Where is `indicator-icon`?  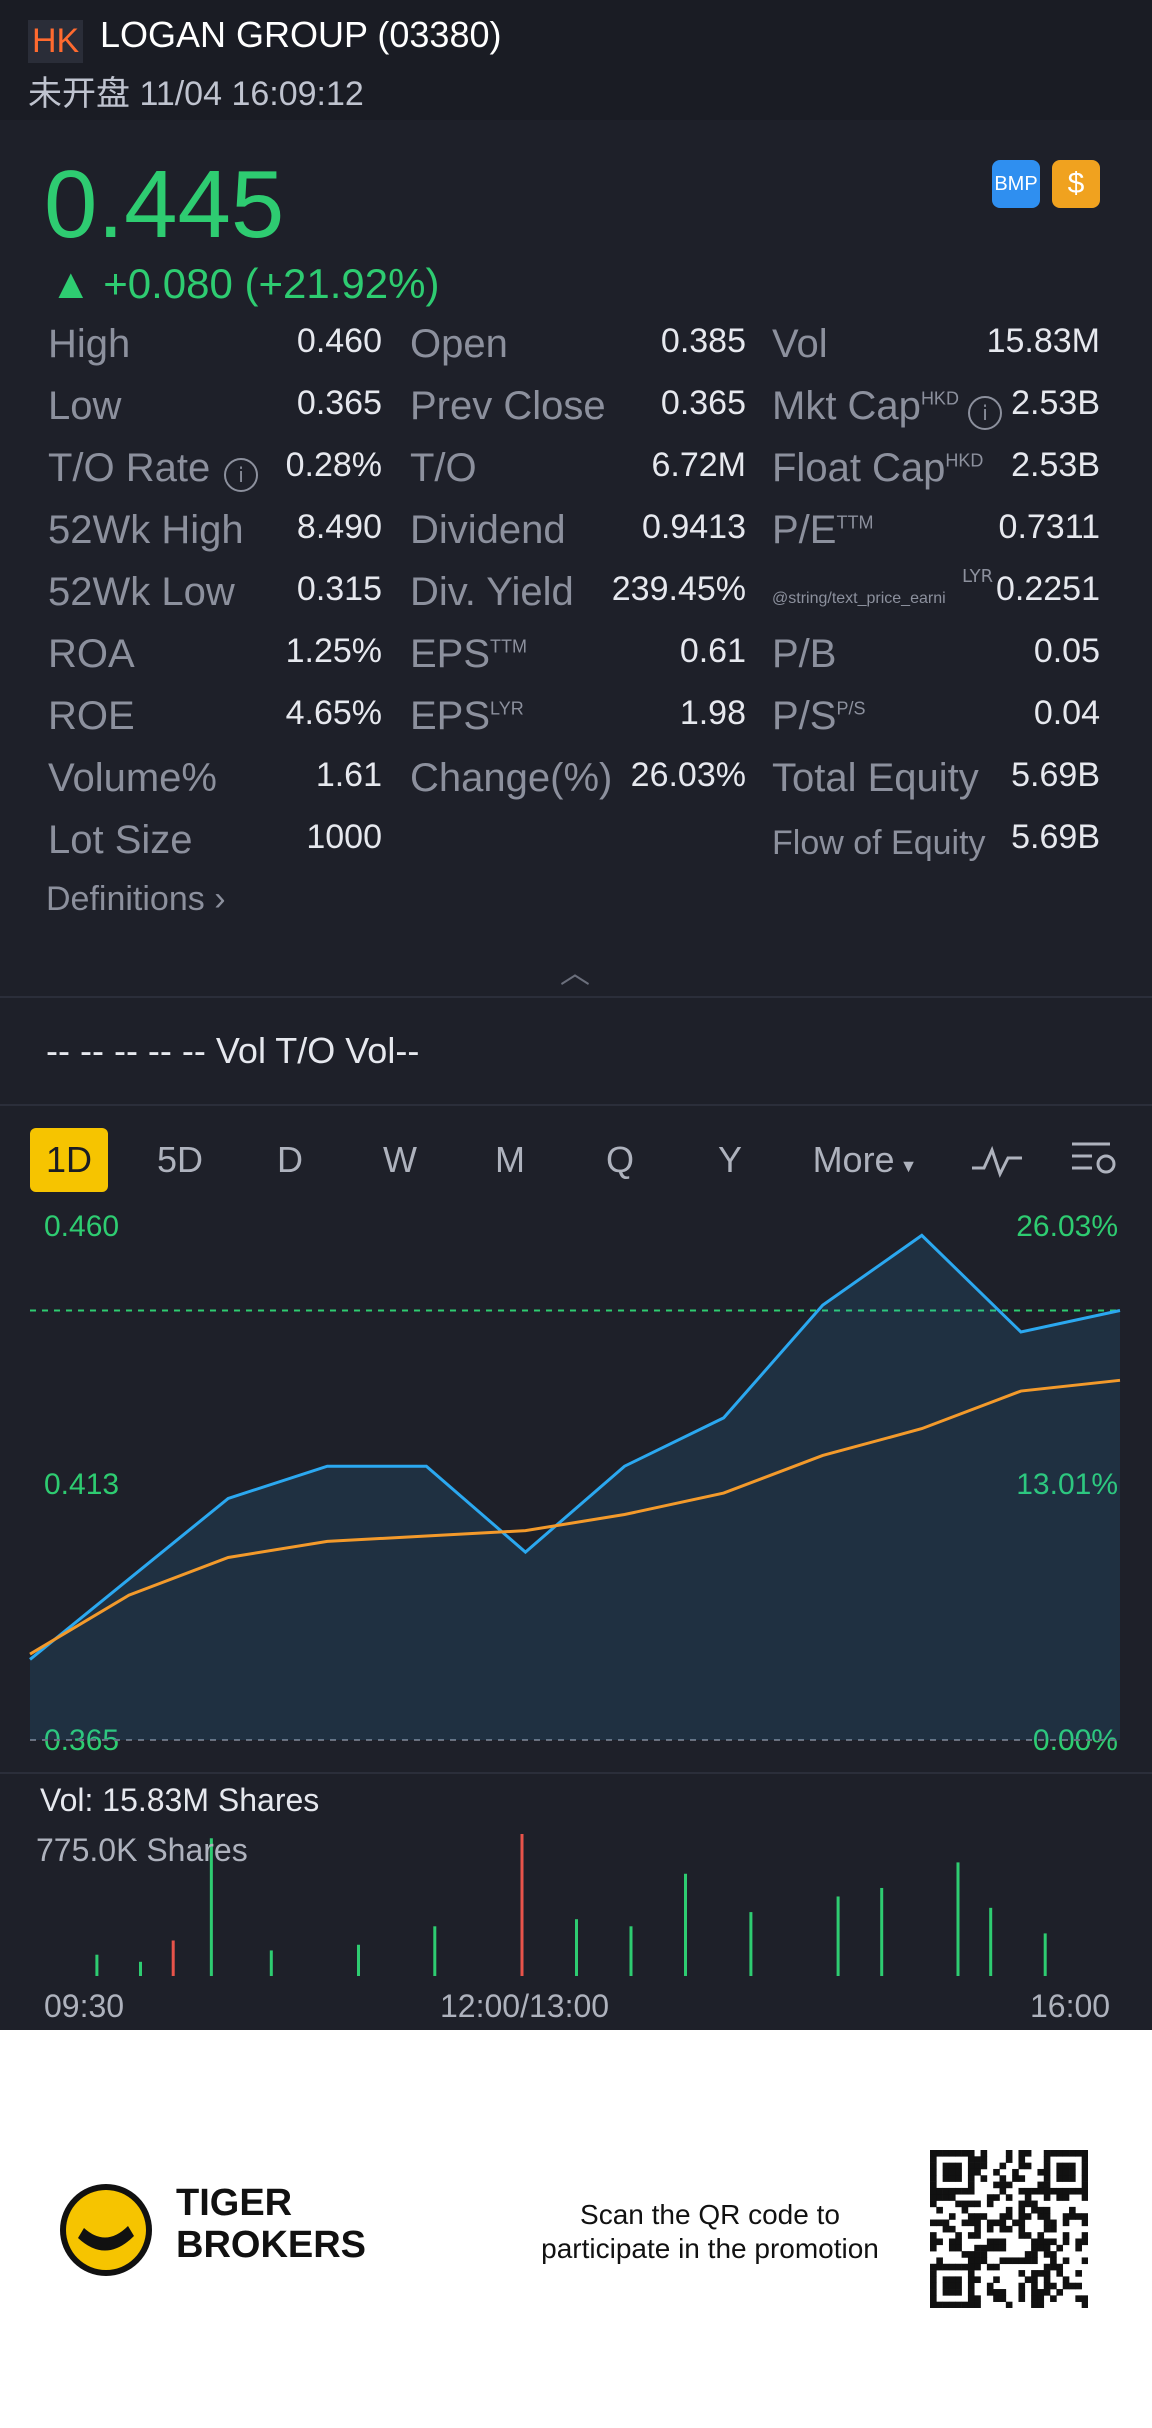 indicator-icon is located at coordinates (997, 1160).